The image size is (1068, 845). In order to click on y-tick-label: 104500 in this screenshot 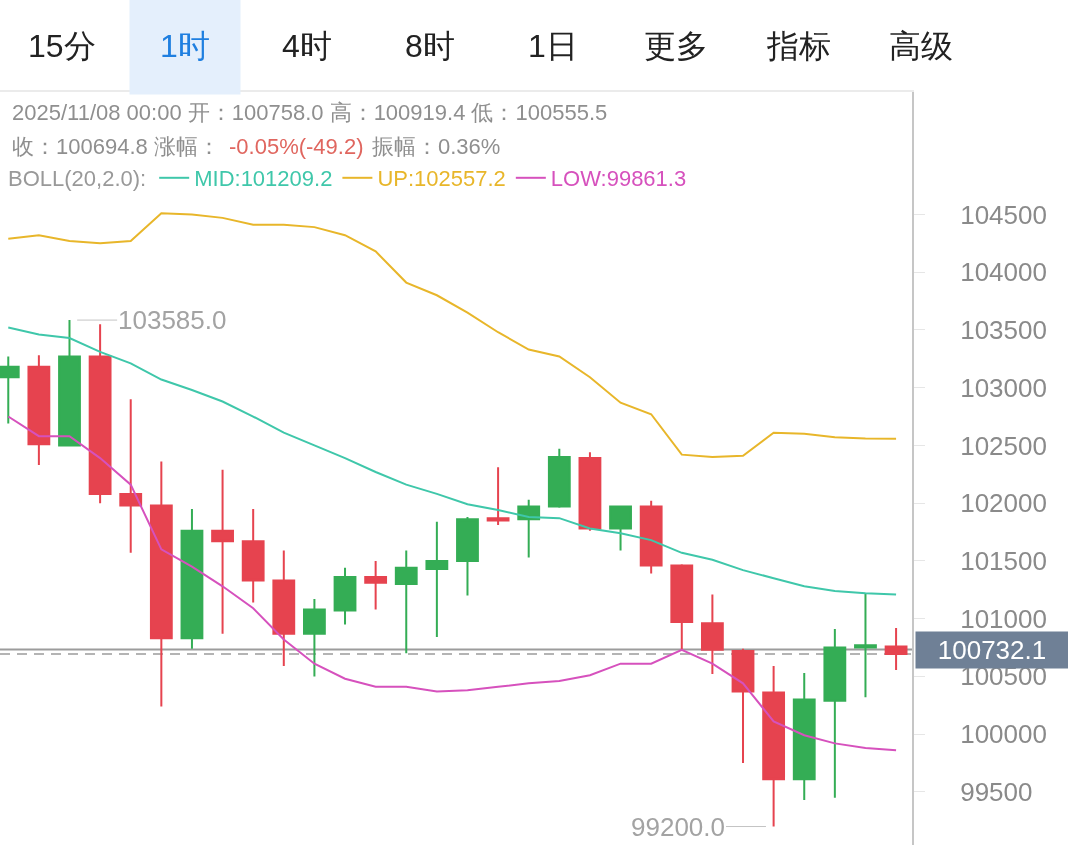, I will do `click(1003, 214)`.